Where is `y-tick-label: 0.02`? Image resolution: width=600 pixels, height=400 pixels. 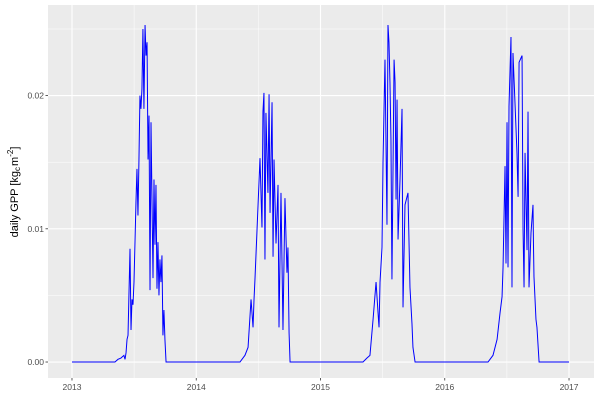 y-tick-label: 0.02 is located at coordinates (35, 96).